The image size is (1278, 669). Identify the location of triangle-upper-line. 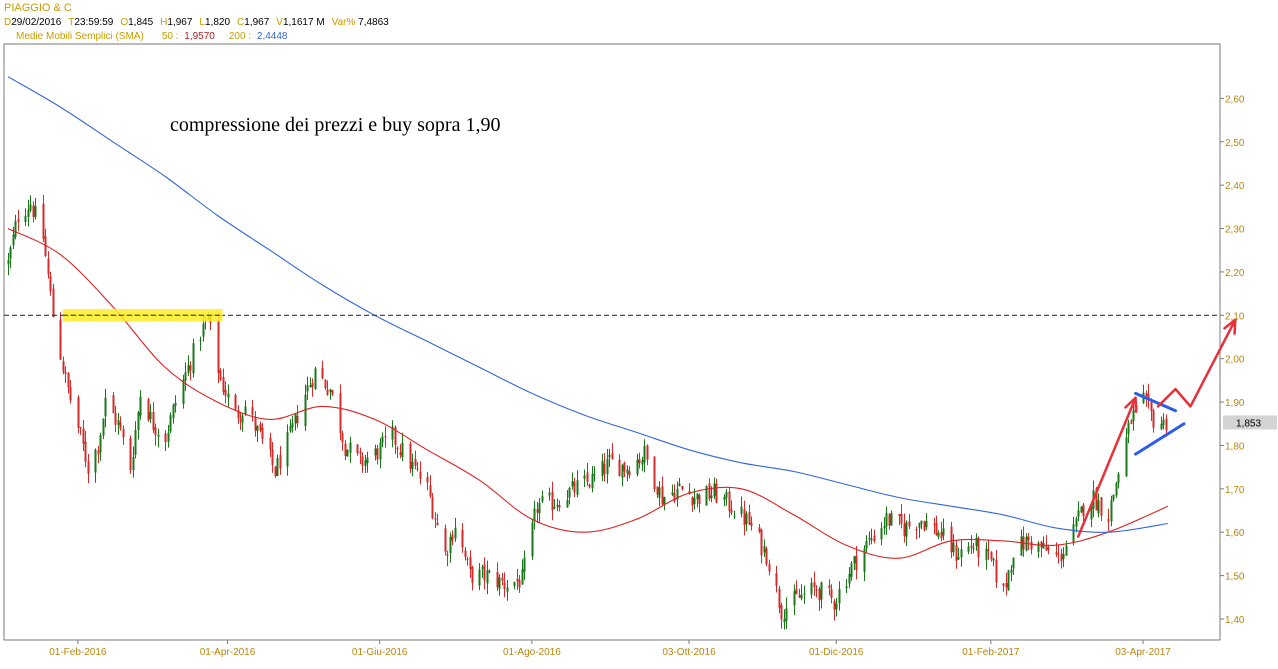
(1156, 402).